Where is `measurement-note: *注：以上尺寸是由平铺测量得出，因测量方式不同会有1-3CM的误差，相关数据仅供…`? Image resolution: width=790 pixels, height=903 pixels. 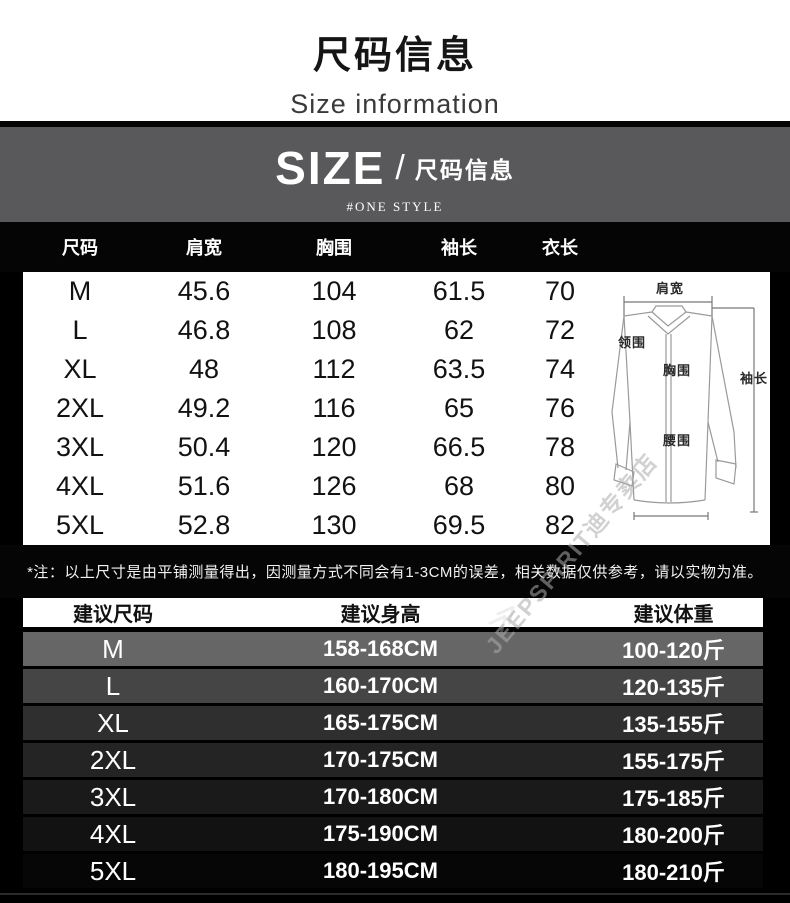
measurement-note: *注：以上尺寸是由平铺测量得出，因测量方式不同会有1-3CM的误差，相关数据仅供… is located at coordinates (395, 572).